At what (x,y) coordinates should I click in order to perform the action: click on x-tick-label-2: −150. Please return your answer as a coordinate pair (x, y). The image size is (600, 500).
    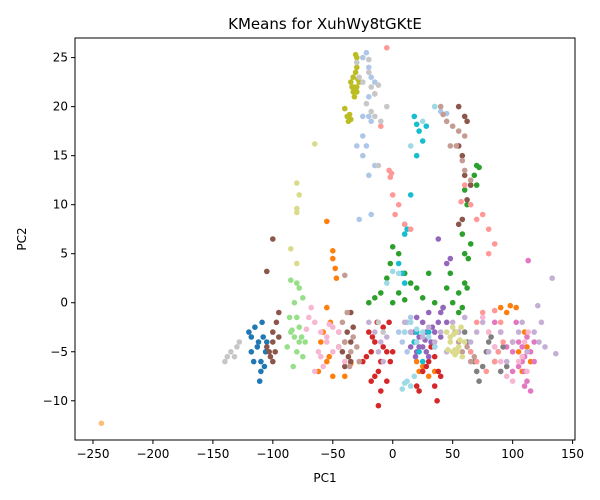
    Looking at the image, I should click on (212, 454).